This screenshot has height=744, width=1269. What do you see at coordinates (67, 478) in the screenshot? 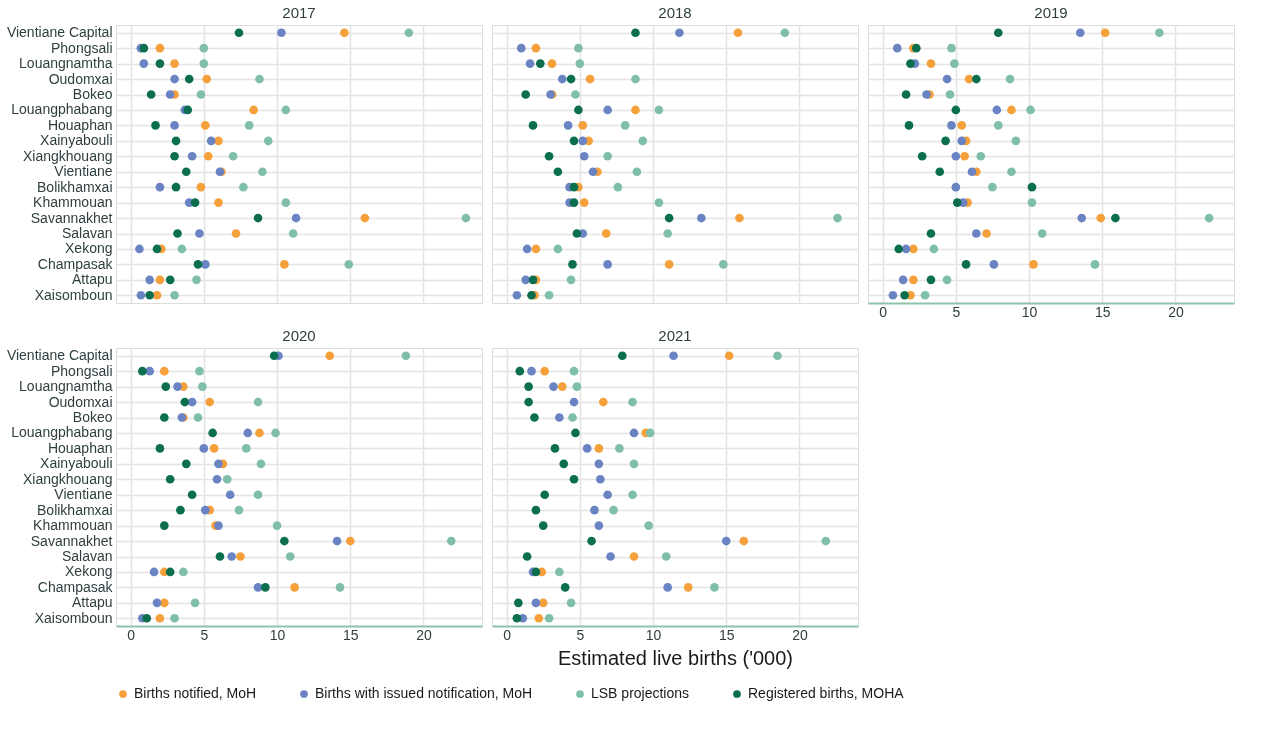
I see `y-tick-label: Xiangkhouang` at bounding box center [67, 478].